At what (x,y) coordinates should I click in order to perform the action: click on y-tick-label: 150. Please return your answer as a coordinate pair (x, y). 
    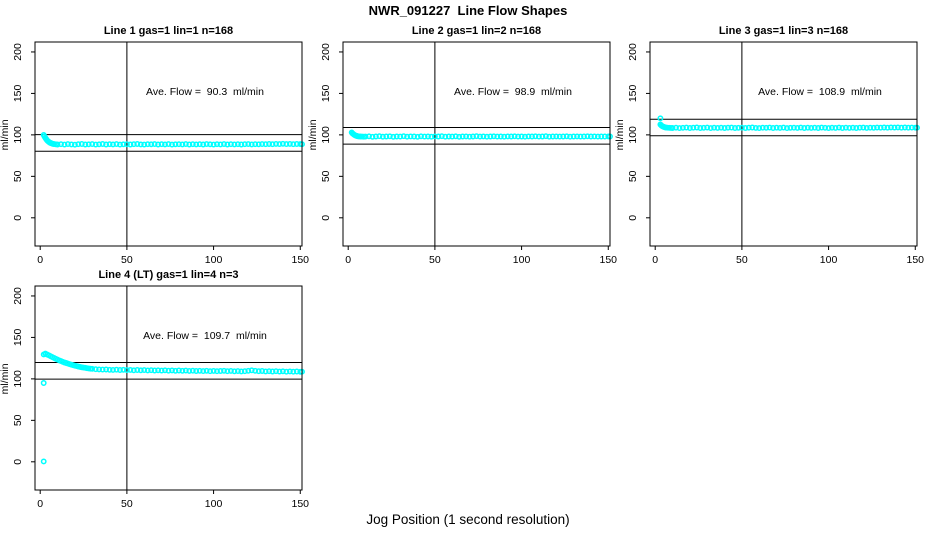
    Looking at the image, I should click on (18, 94).